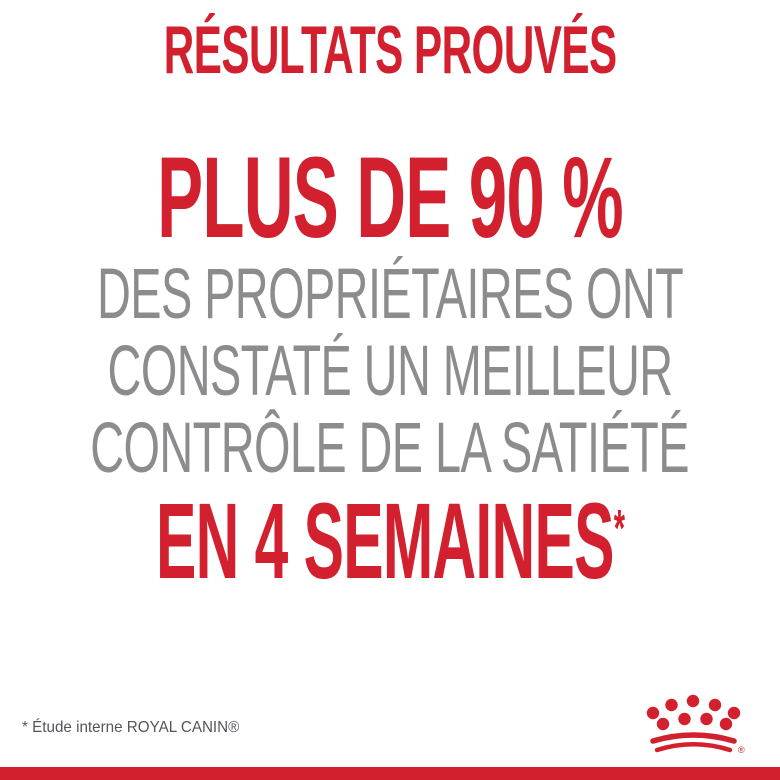 The height and width of the screenshot is (780, 780). I want to click on claim-body-line: CONTRÔLE DE LA SATIÉTÉ, so click(390, 448).